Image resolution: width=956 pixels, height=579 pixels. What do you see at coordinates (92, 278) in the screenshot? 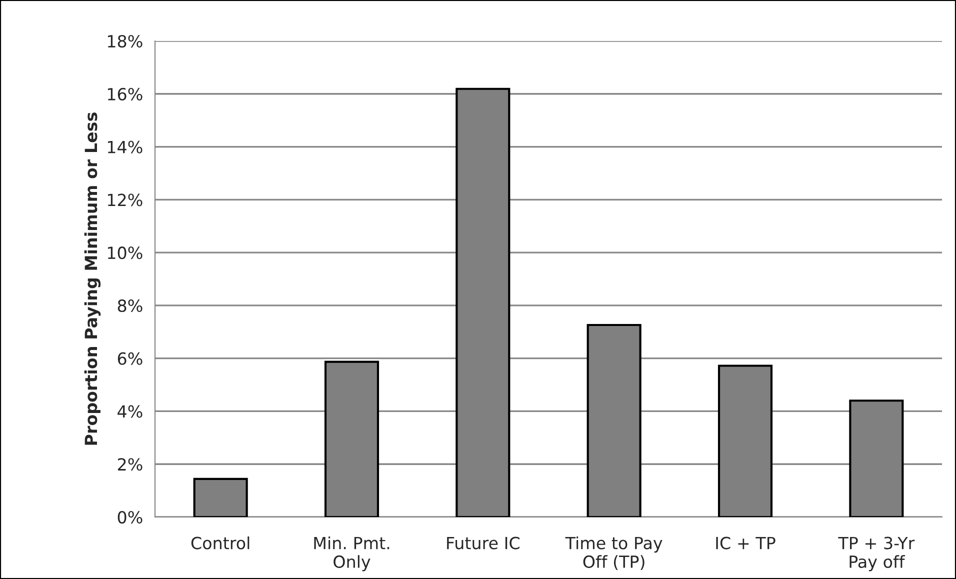
I see `y-axis-title: Proportion Paying Minimum or Less` at bounding box center [92, 278].